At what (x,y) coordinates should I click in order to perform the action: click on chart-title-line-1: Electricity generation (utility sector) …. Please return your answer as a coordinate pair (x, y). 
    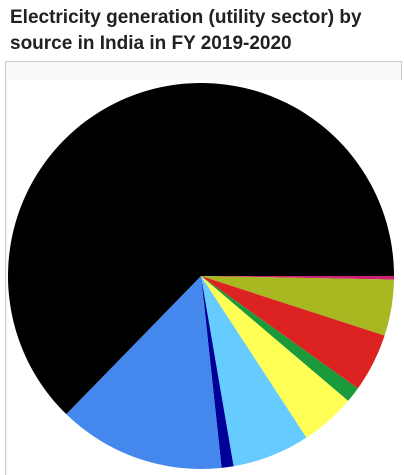
    Looking at the image, I should click on (186, 17).